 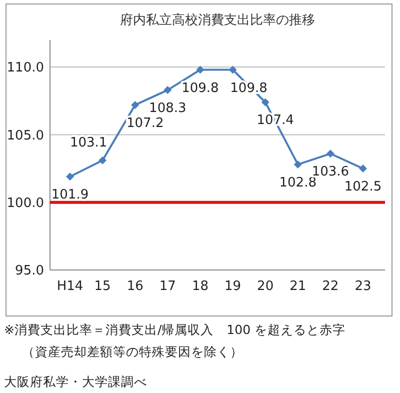 What do you see at coordinates (330, 286) in the screenshot?
I see `x-tick-label: 22` at bounding box center [330, 286].